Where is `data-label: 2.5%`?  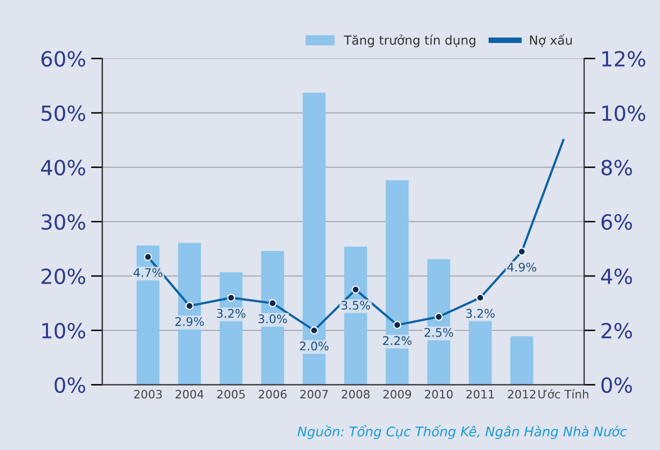
data-label: 2.5% is located at coordinates (439, 332).